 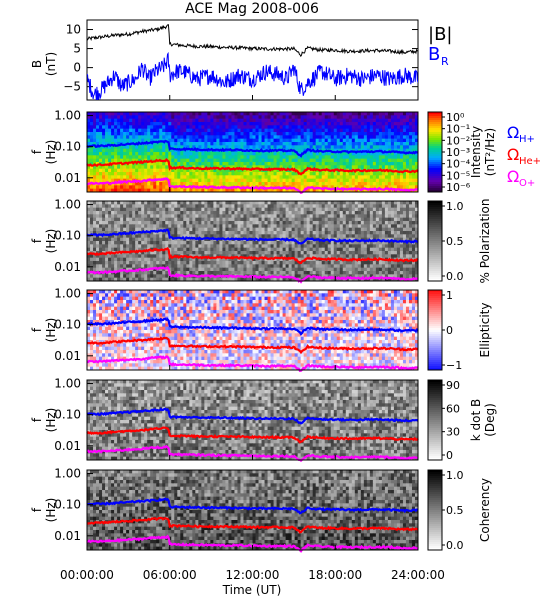 What do you see at coordinates (252, 41) in the screenshot?
I see `series-line-b-total` at bounding box center [252, 41].